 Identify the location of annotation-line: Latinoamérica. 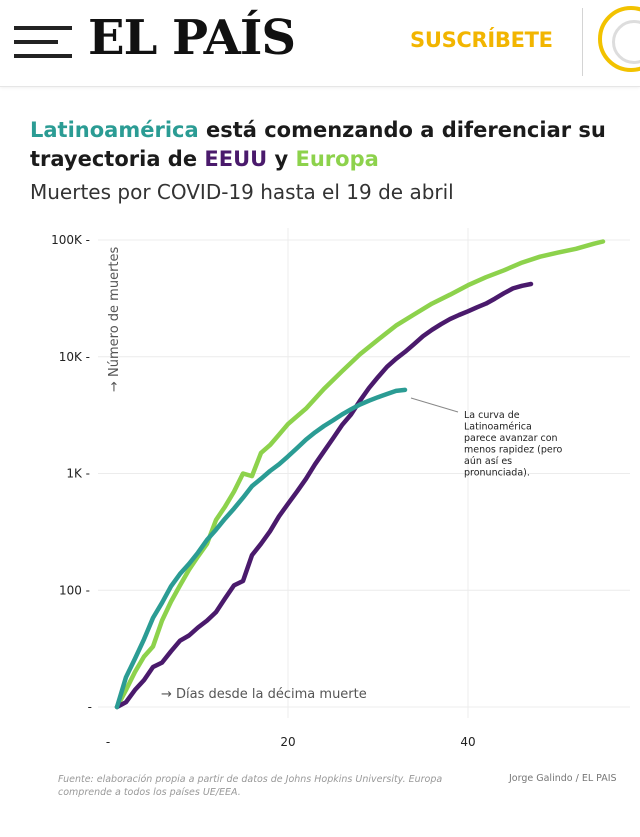
(498, 427).